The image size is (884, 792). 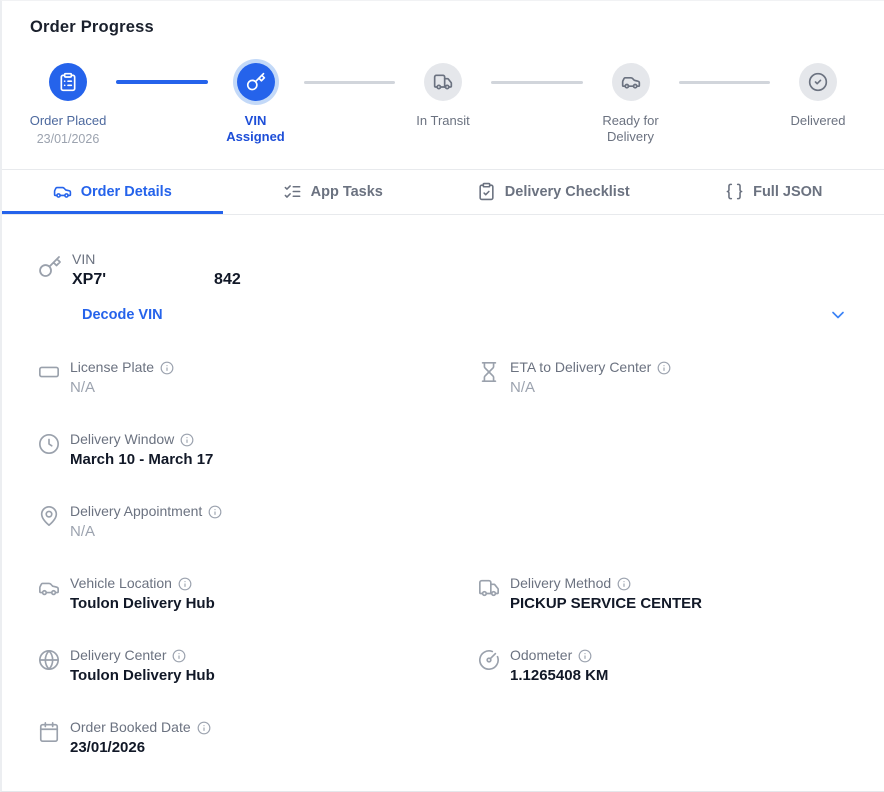 I want to click on step-label: Delivered, so click(x=818, y=120).